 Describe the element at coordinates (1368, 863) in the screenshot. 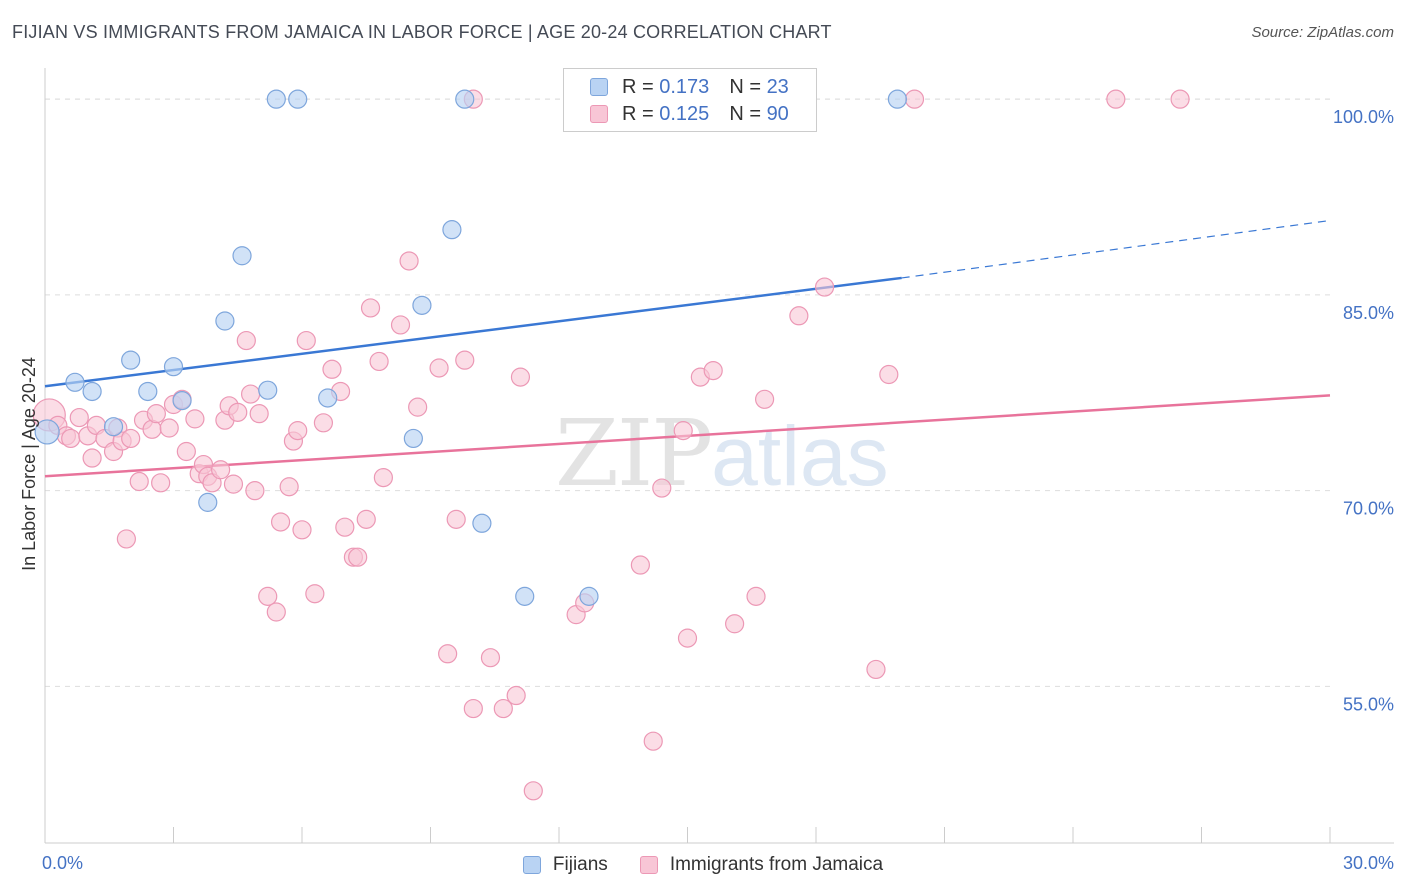

I see `x-tick-label: 30.0%` at that location.